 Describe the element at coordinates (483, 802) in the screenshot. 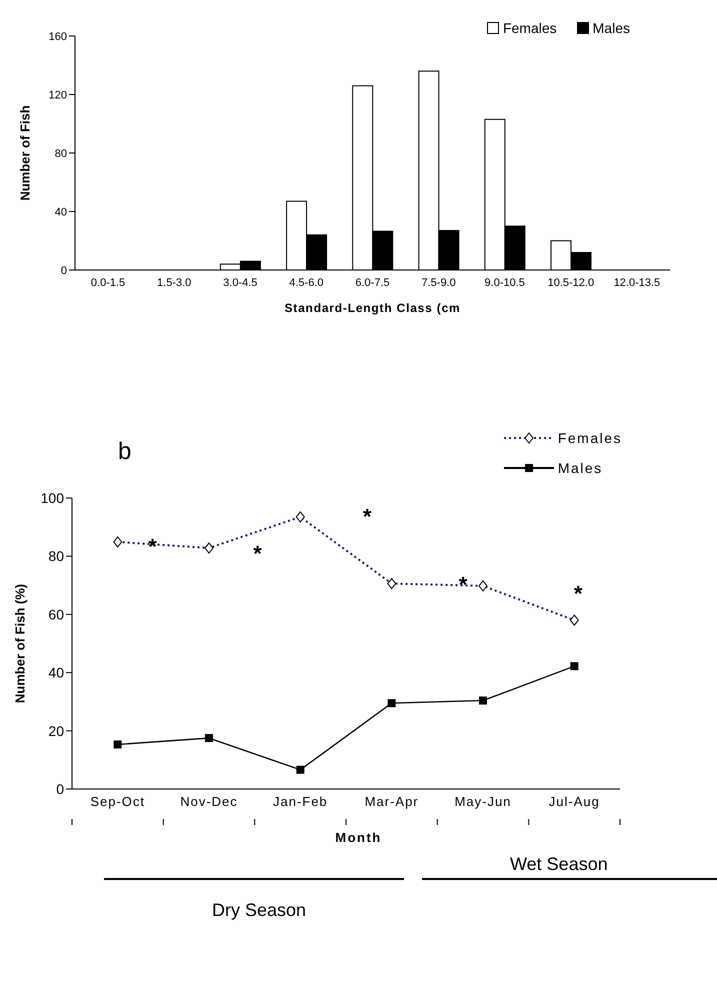

I see `x-tick-label: May-Jun` at that location.